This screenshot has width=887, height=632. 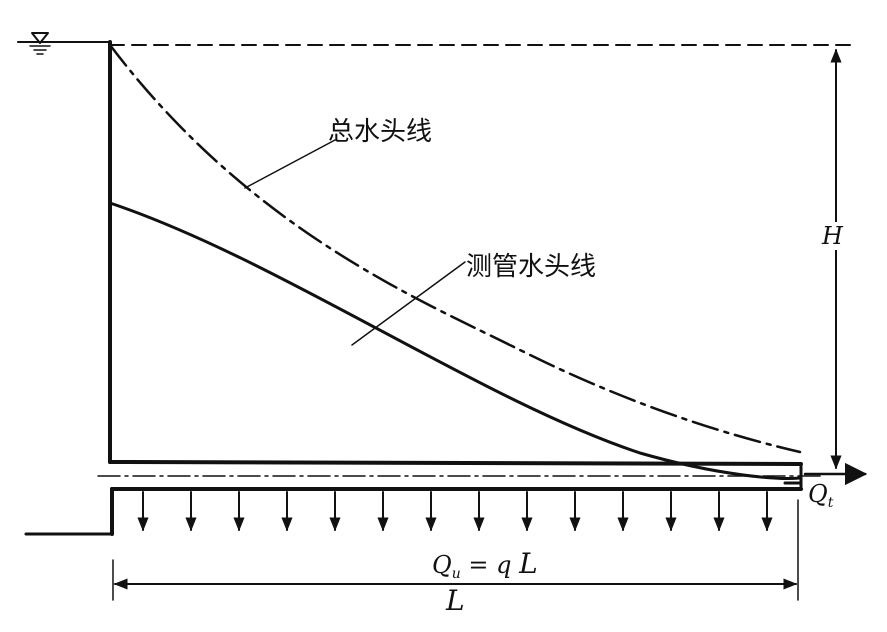 What do you see at coordinates (821, 495) in the screenshot?
I see `outlet-flow-label: Qt` at bounding box center [821, 495].